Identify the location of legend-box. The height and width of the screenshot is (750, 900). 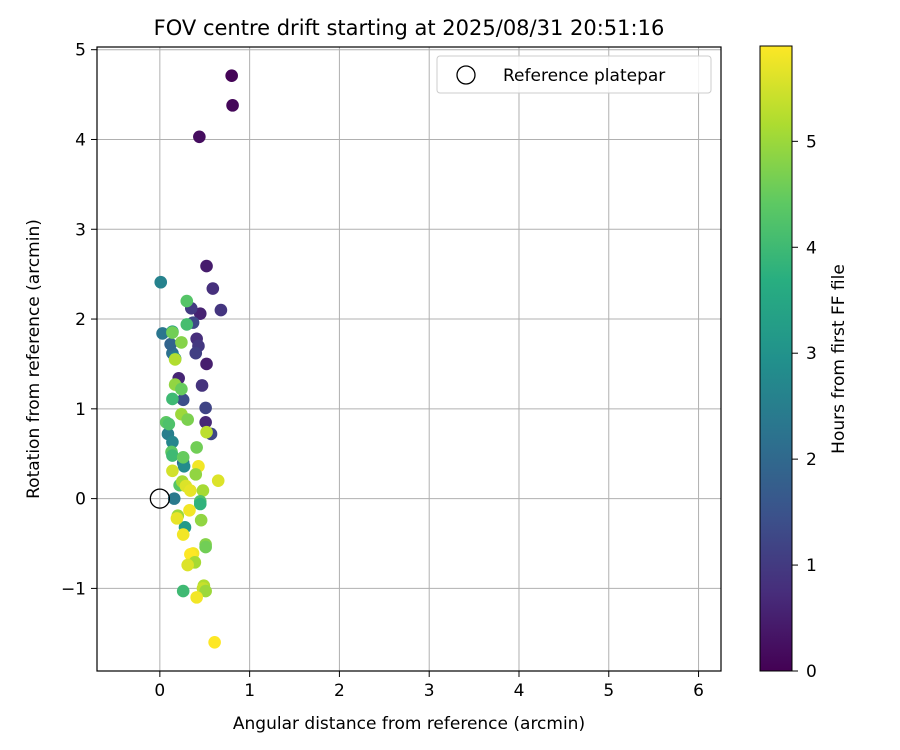
(574, 74).